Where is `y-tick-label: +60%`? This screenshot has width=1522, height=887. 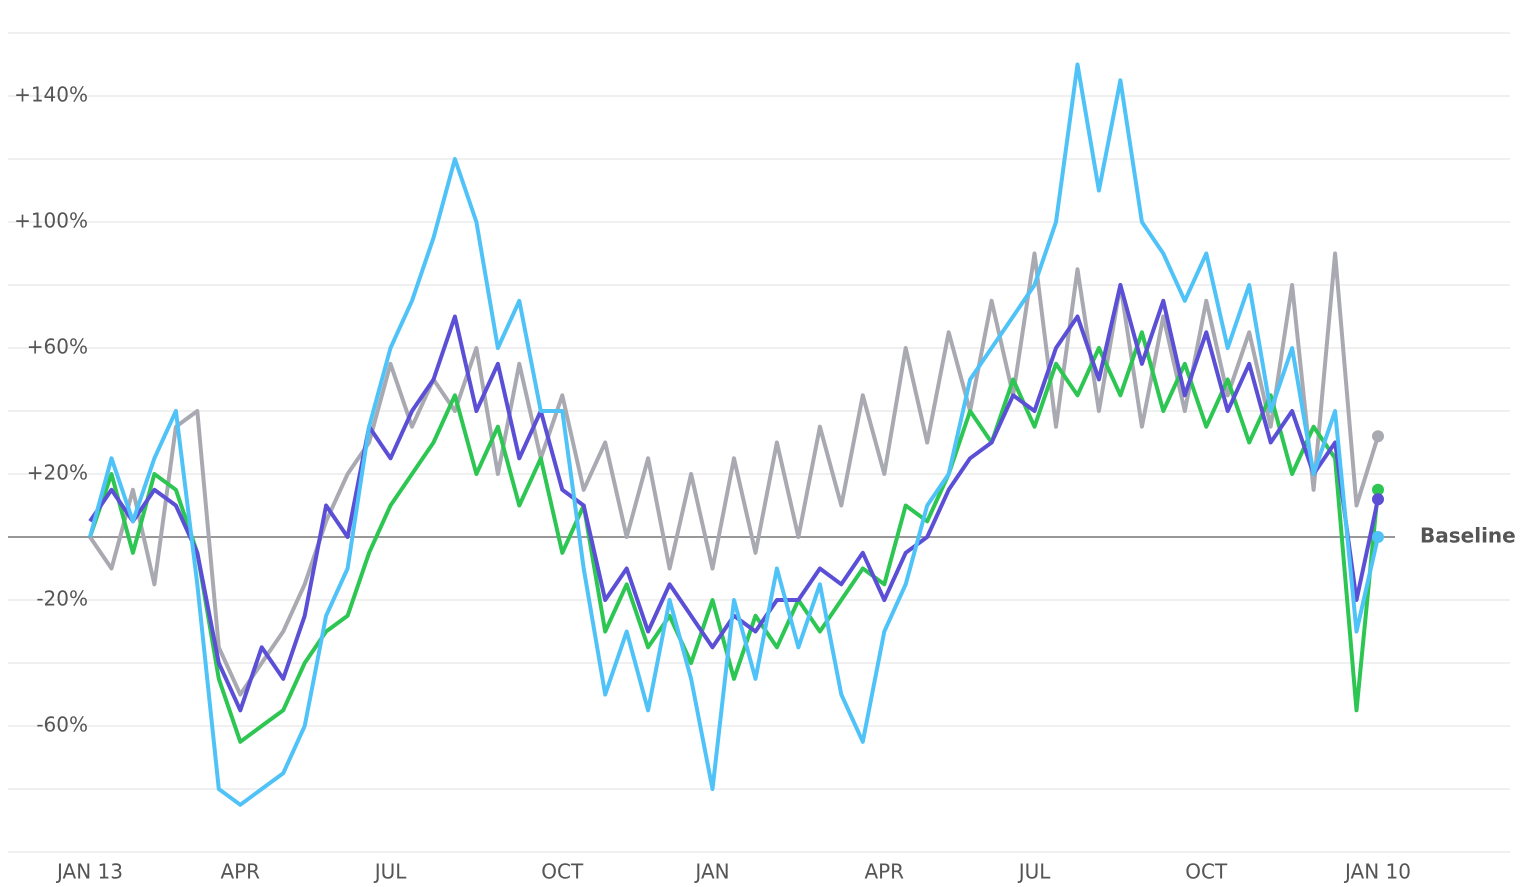
y-tick-label: +60% is located at coordinates (57, 347).